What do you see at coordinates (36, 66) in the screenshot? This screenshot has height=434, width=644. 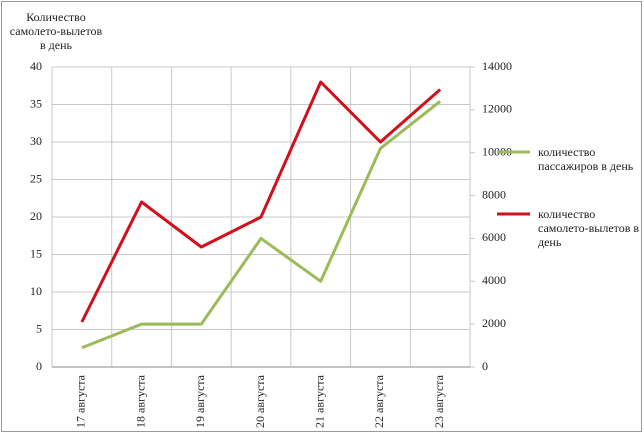 I see `y-tick-label: 40` at bounding box center [36, 66].